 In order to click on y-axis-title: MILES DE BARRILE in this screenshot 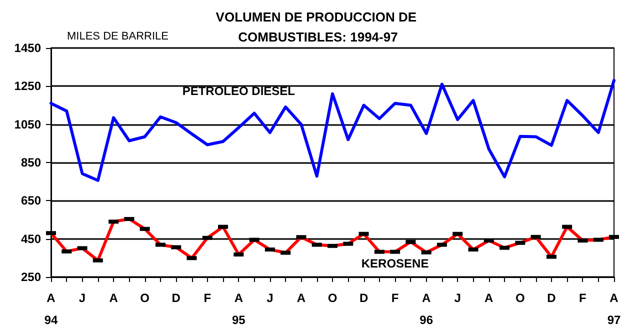, I will do `click(117, 36)`.